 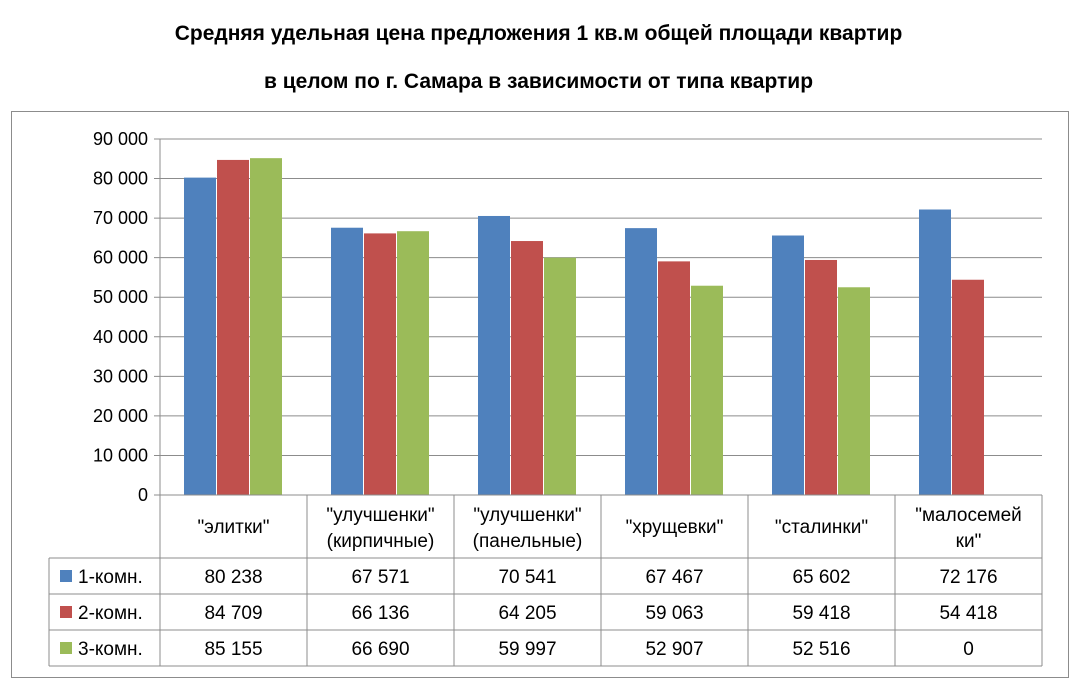 What do you see at coordinates (233, 649) in the screenshot?
I see `table-value: 85 155` at bounding box center [233, 649].